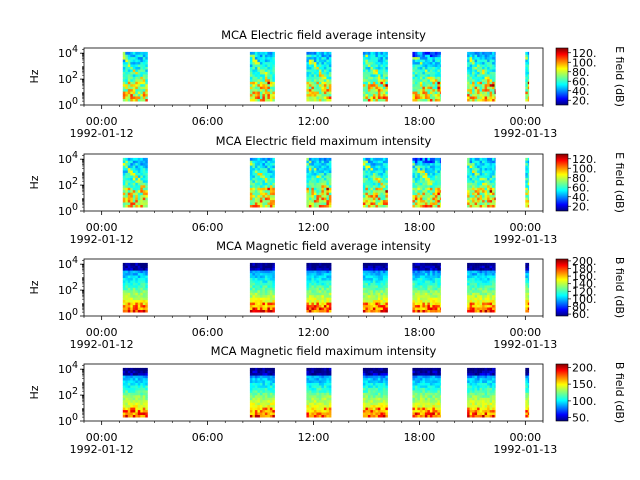 This screenshot has width=640, height=480. I want to click on panel-4-colorbar: 50. 100. 150. 200. B field (dB), so click(590, 393).